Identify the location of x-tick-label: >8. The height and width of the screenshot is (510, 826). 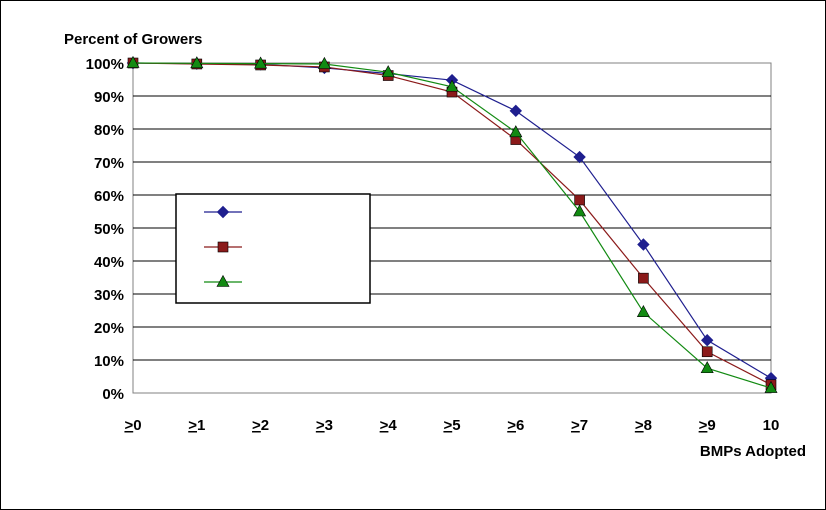
(643, 425).